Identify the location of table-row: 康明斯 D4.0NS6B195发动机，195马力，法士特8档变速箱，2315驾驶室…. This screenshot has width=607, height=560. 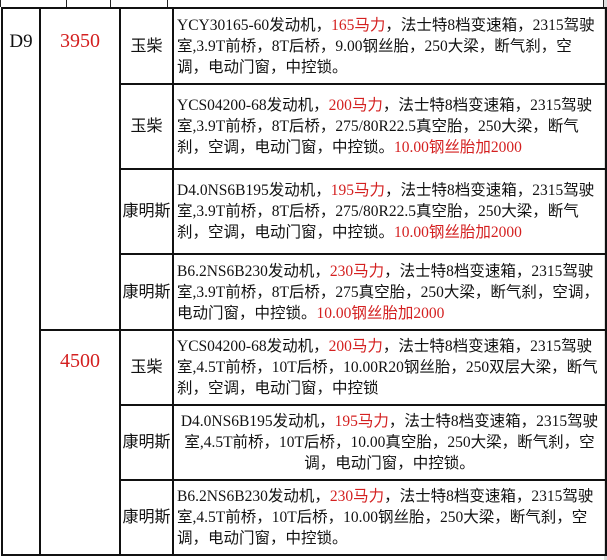
(304, 442).